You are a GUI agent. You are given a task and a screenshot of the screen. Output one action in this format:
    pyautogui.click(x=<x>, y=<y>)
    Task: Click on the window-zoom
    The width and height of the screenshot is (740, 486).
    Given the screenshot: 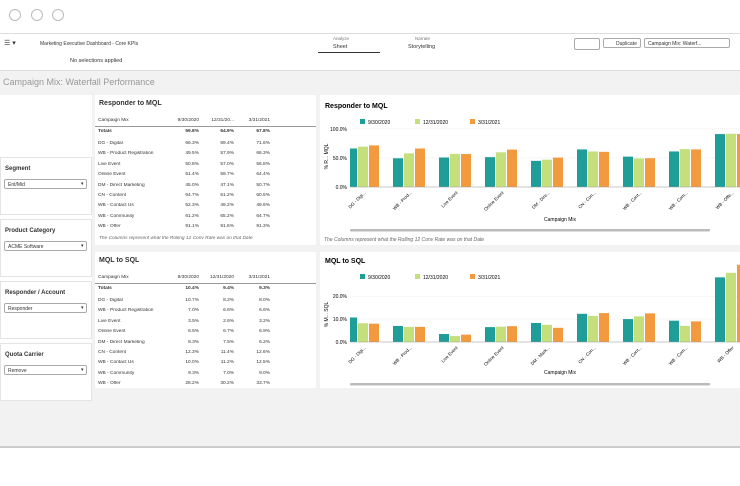 What is the action you would take?
    pyautogui.click(x=58, y=15)
    